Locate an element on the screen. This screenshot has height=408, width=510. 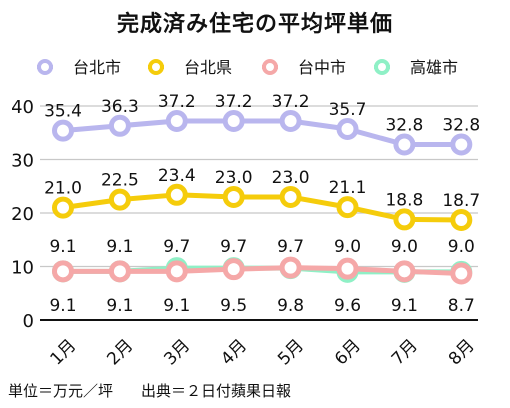
data-label: 18.8 is located at coordinates (404, 200).